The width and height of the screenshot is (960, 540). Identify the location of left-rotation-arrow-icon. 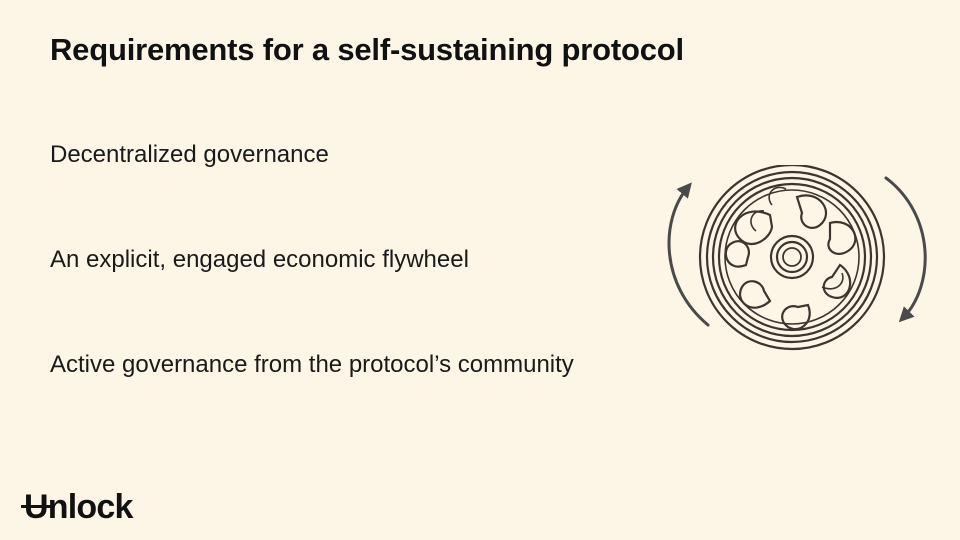
(688, 254).